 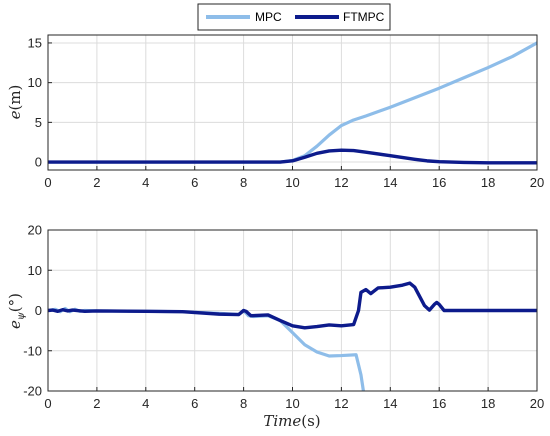 I want to click on y-ticks-bottom: -20 -10 0 10 20, so click(x=32, y=311).